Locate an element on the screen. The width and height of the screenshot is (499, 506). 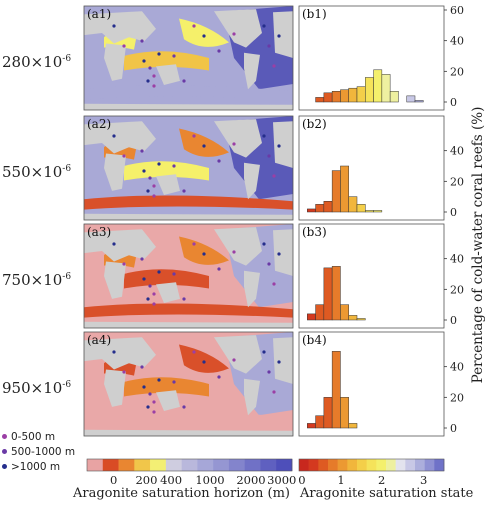
legend-depth-shallow: 0-500 m is located at coordinates (28, 437).